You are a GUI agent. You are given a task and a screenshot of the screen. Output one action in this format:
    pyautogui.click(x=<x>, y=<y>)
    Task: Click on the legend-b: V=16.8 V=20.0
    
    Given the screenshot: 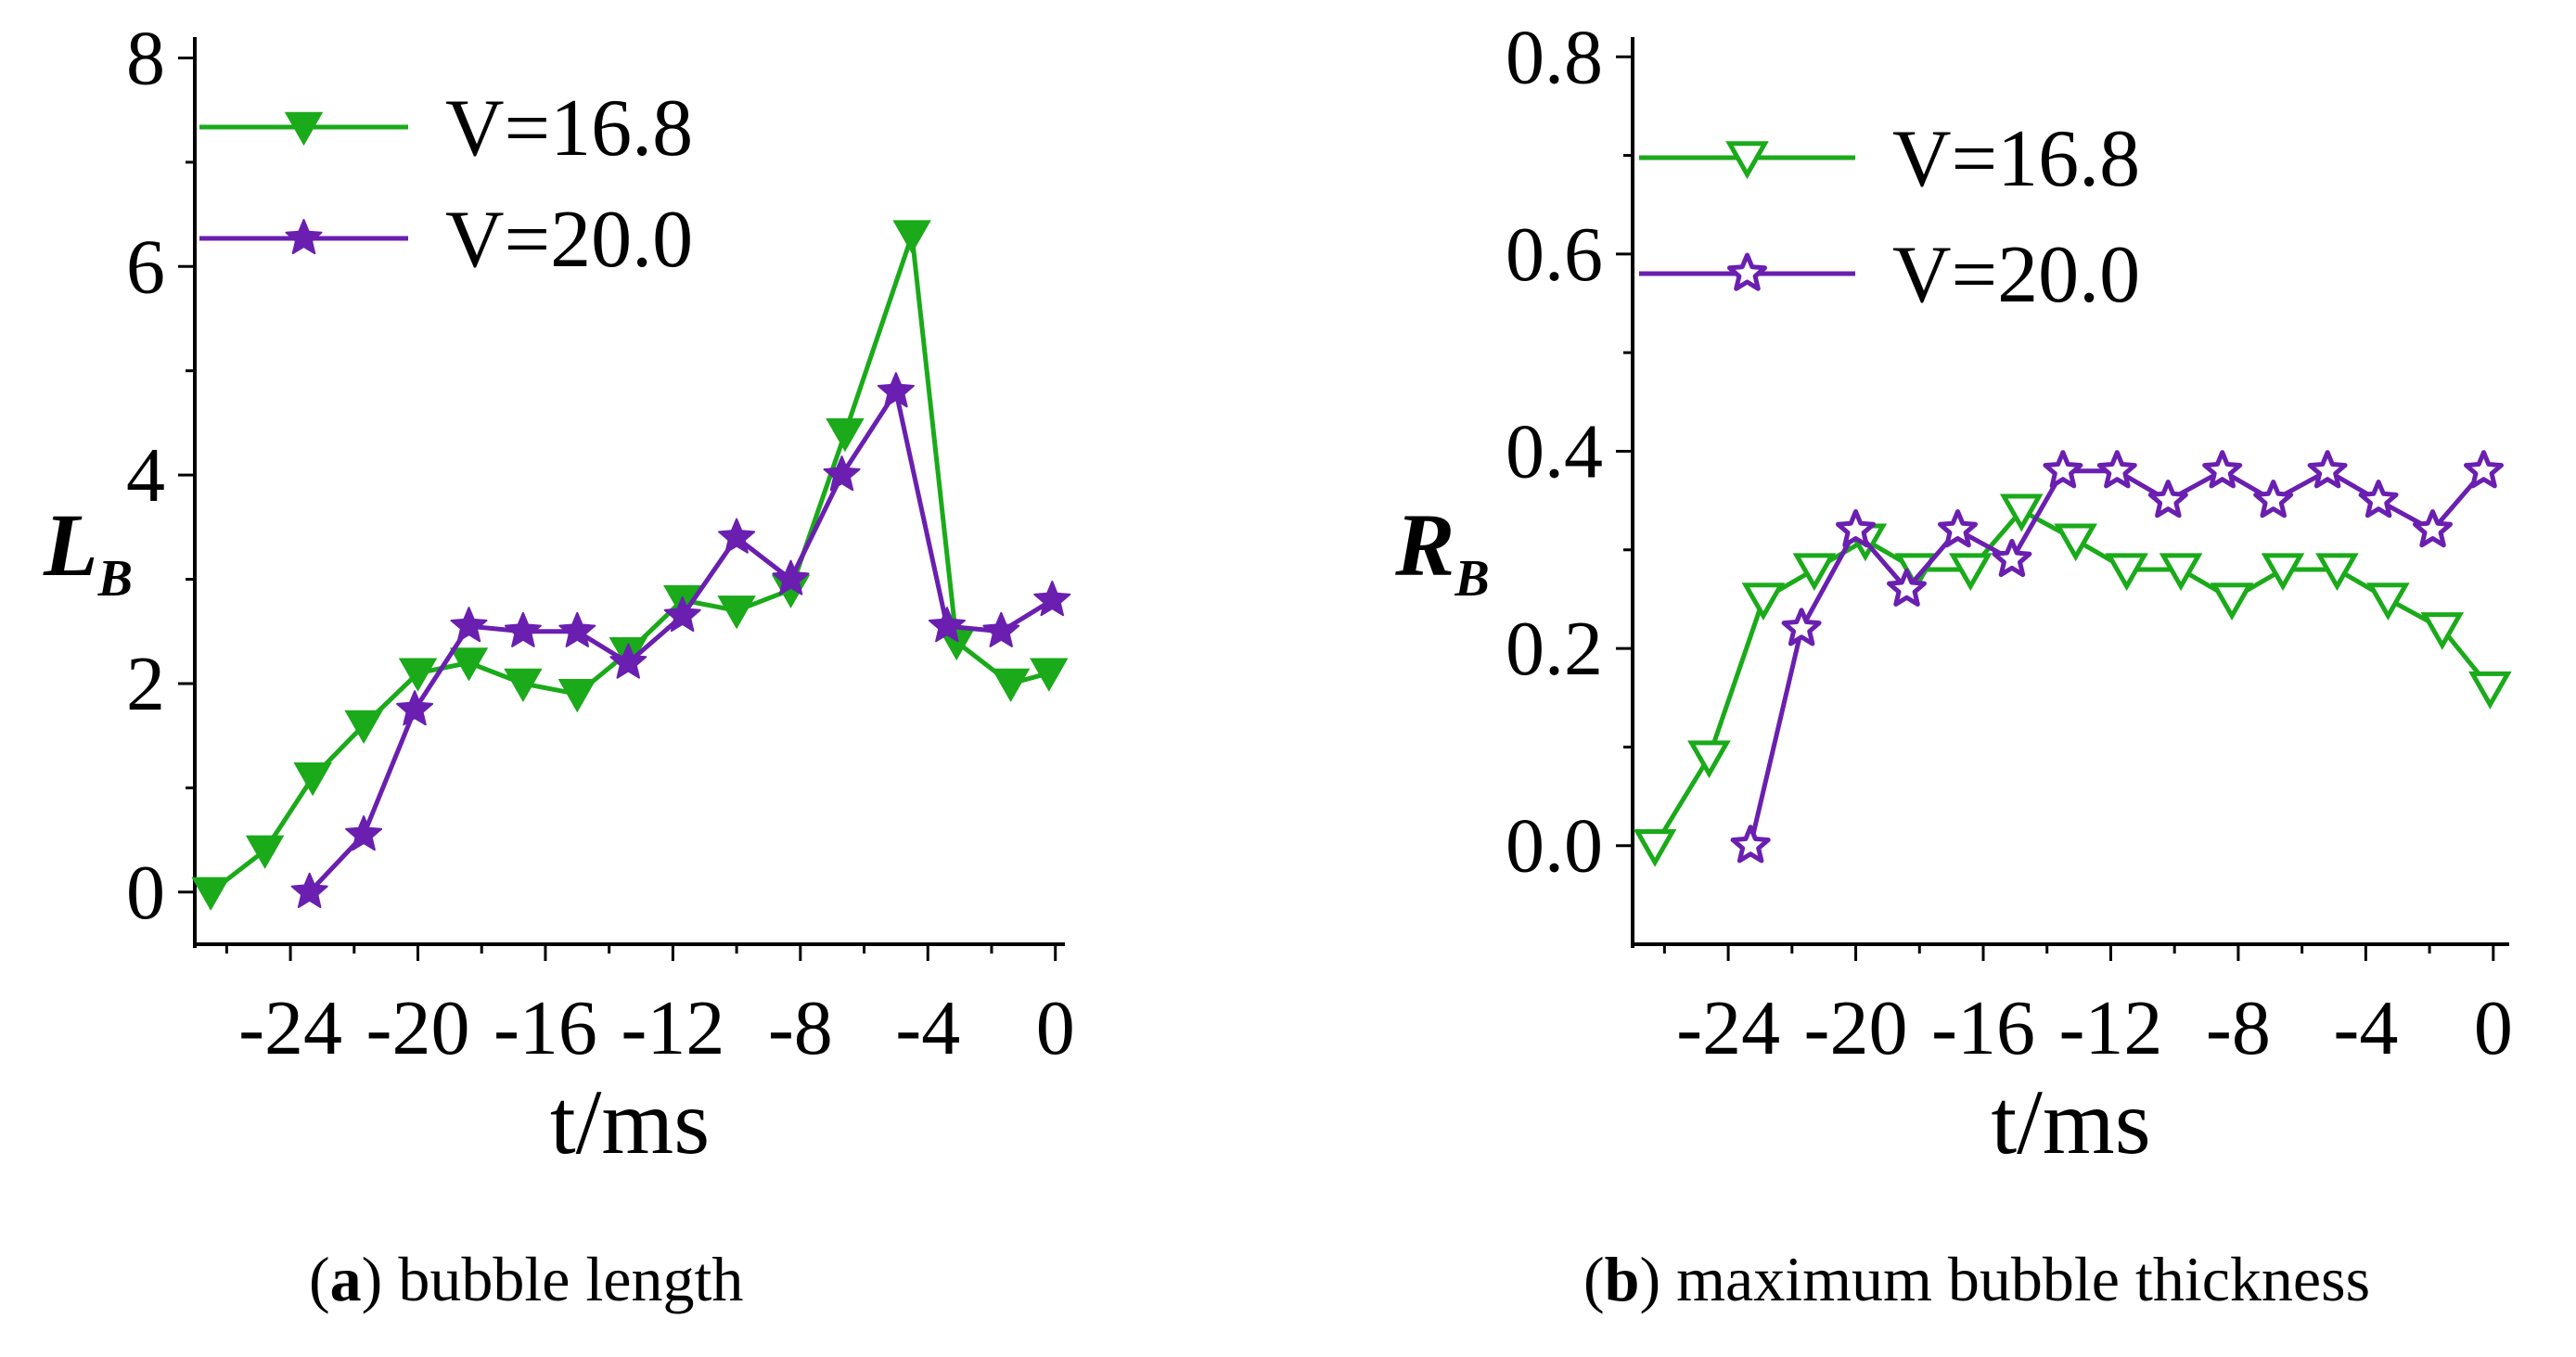 What is the action you would take?
    pyautogui.click(x=1889, y=217)
    